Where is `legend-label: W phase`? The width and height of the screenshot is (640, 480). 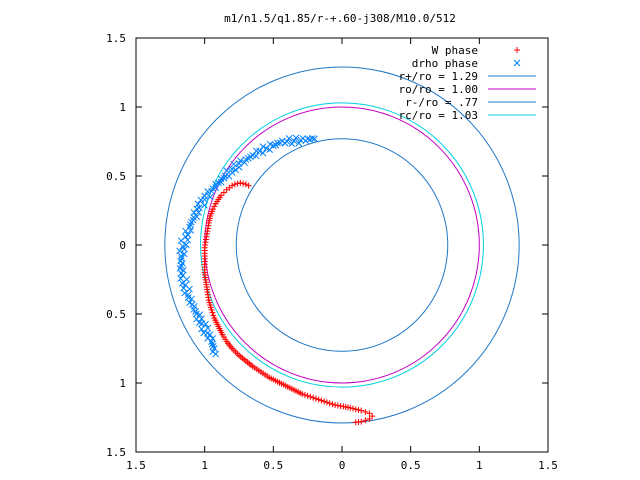 legend-label: W phase is located at coordinates (455, 50).